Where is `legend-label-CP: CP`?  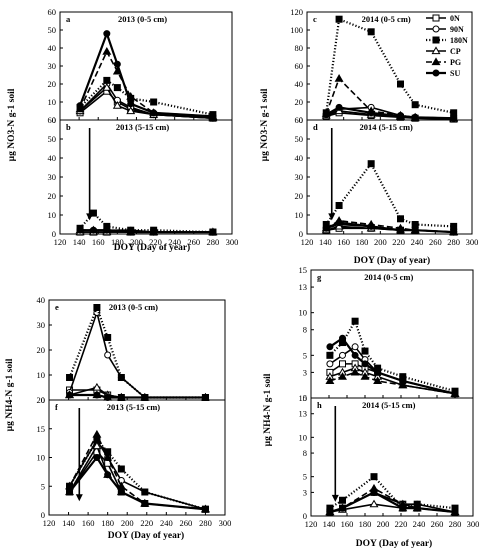
legend-label-CP: CP is located at coordinates (455, 51).